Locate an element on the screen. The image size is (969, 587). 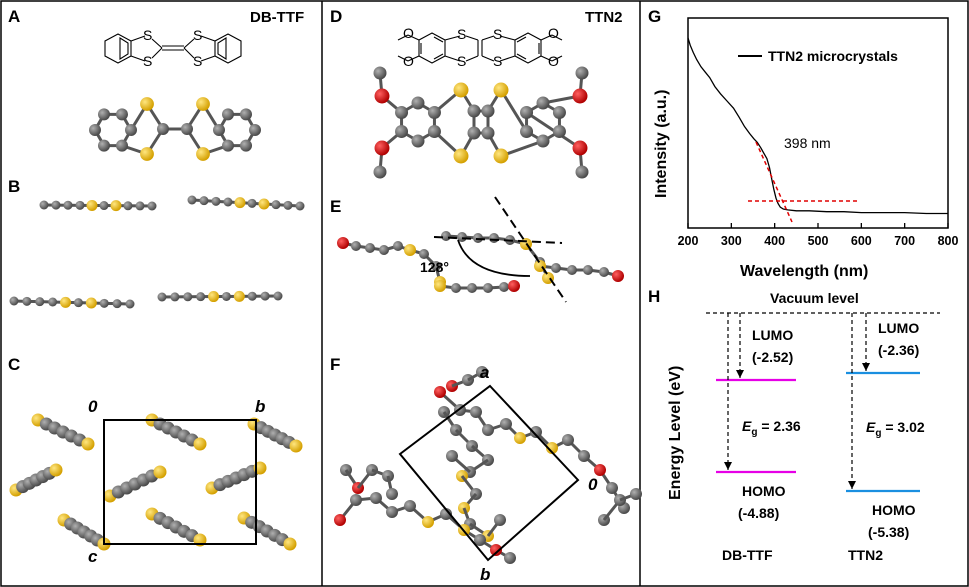
db-ttf-packing is located at coordinates (156, 482).